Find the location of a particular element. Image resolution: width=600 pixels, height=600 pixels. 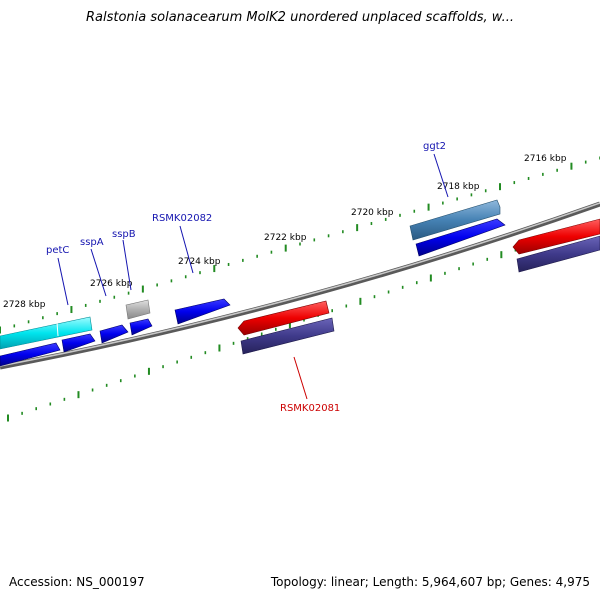

accession-text: Accession: NS_000197 is located at coordinates (77, 582).